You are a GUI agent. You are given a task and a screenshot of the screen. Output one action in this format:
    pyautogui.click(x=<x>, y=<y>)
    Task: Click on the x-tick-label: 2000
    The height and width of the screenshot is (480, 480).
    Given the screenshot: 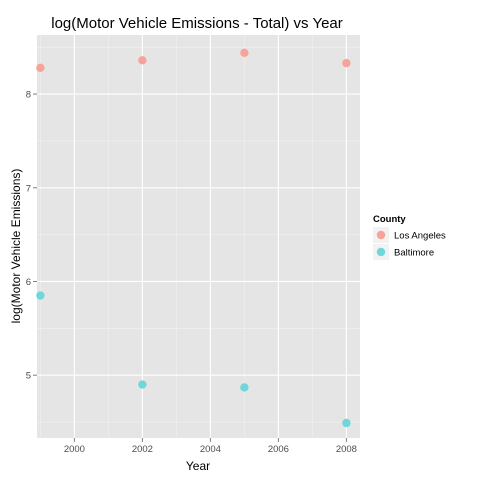 What is the action you would take?
    pyautogui.click(x=74, y=449)
    